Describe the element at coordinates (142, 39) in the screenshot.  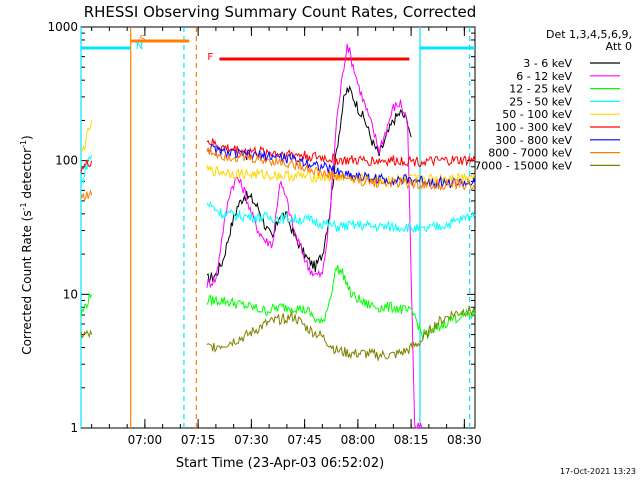
I see `flag-label: S` at that location.